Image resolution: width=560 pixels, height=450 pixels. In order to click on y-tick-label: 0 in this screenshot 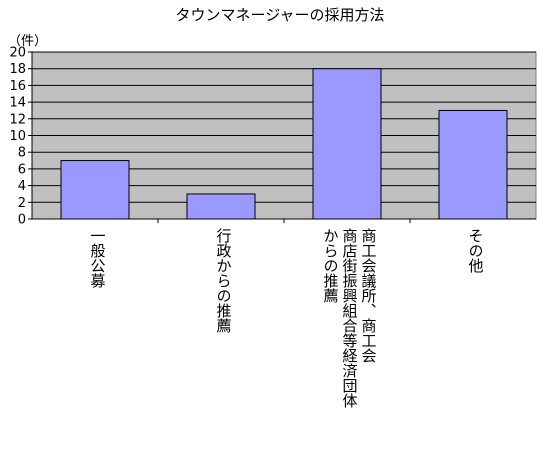, I will do `click(22, 220)`.